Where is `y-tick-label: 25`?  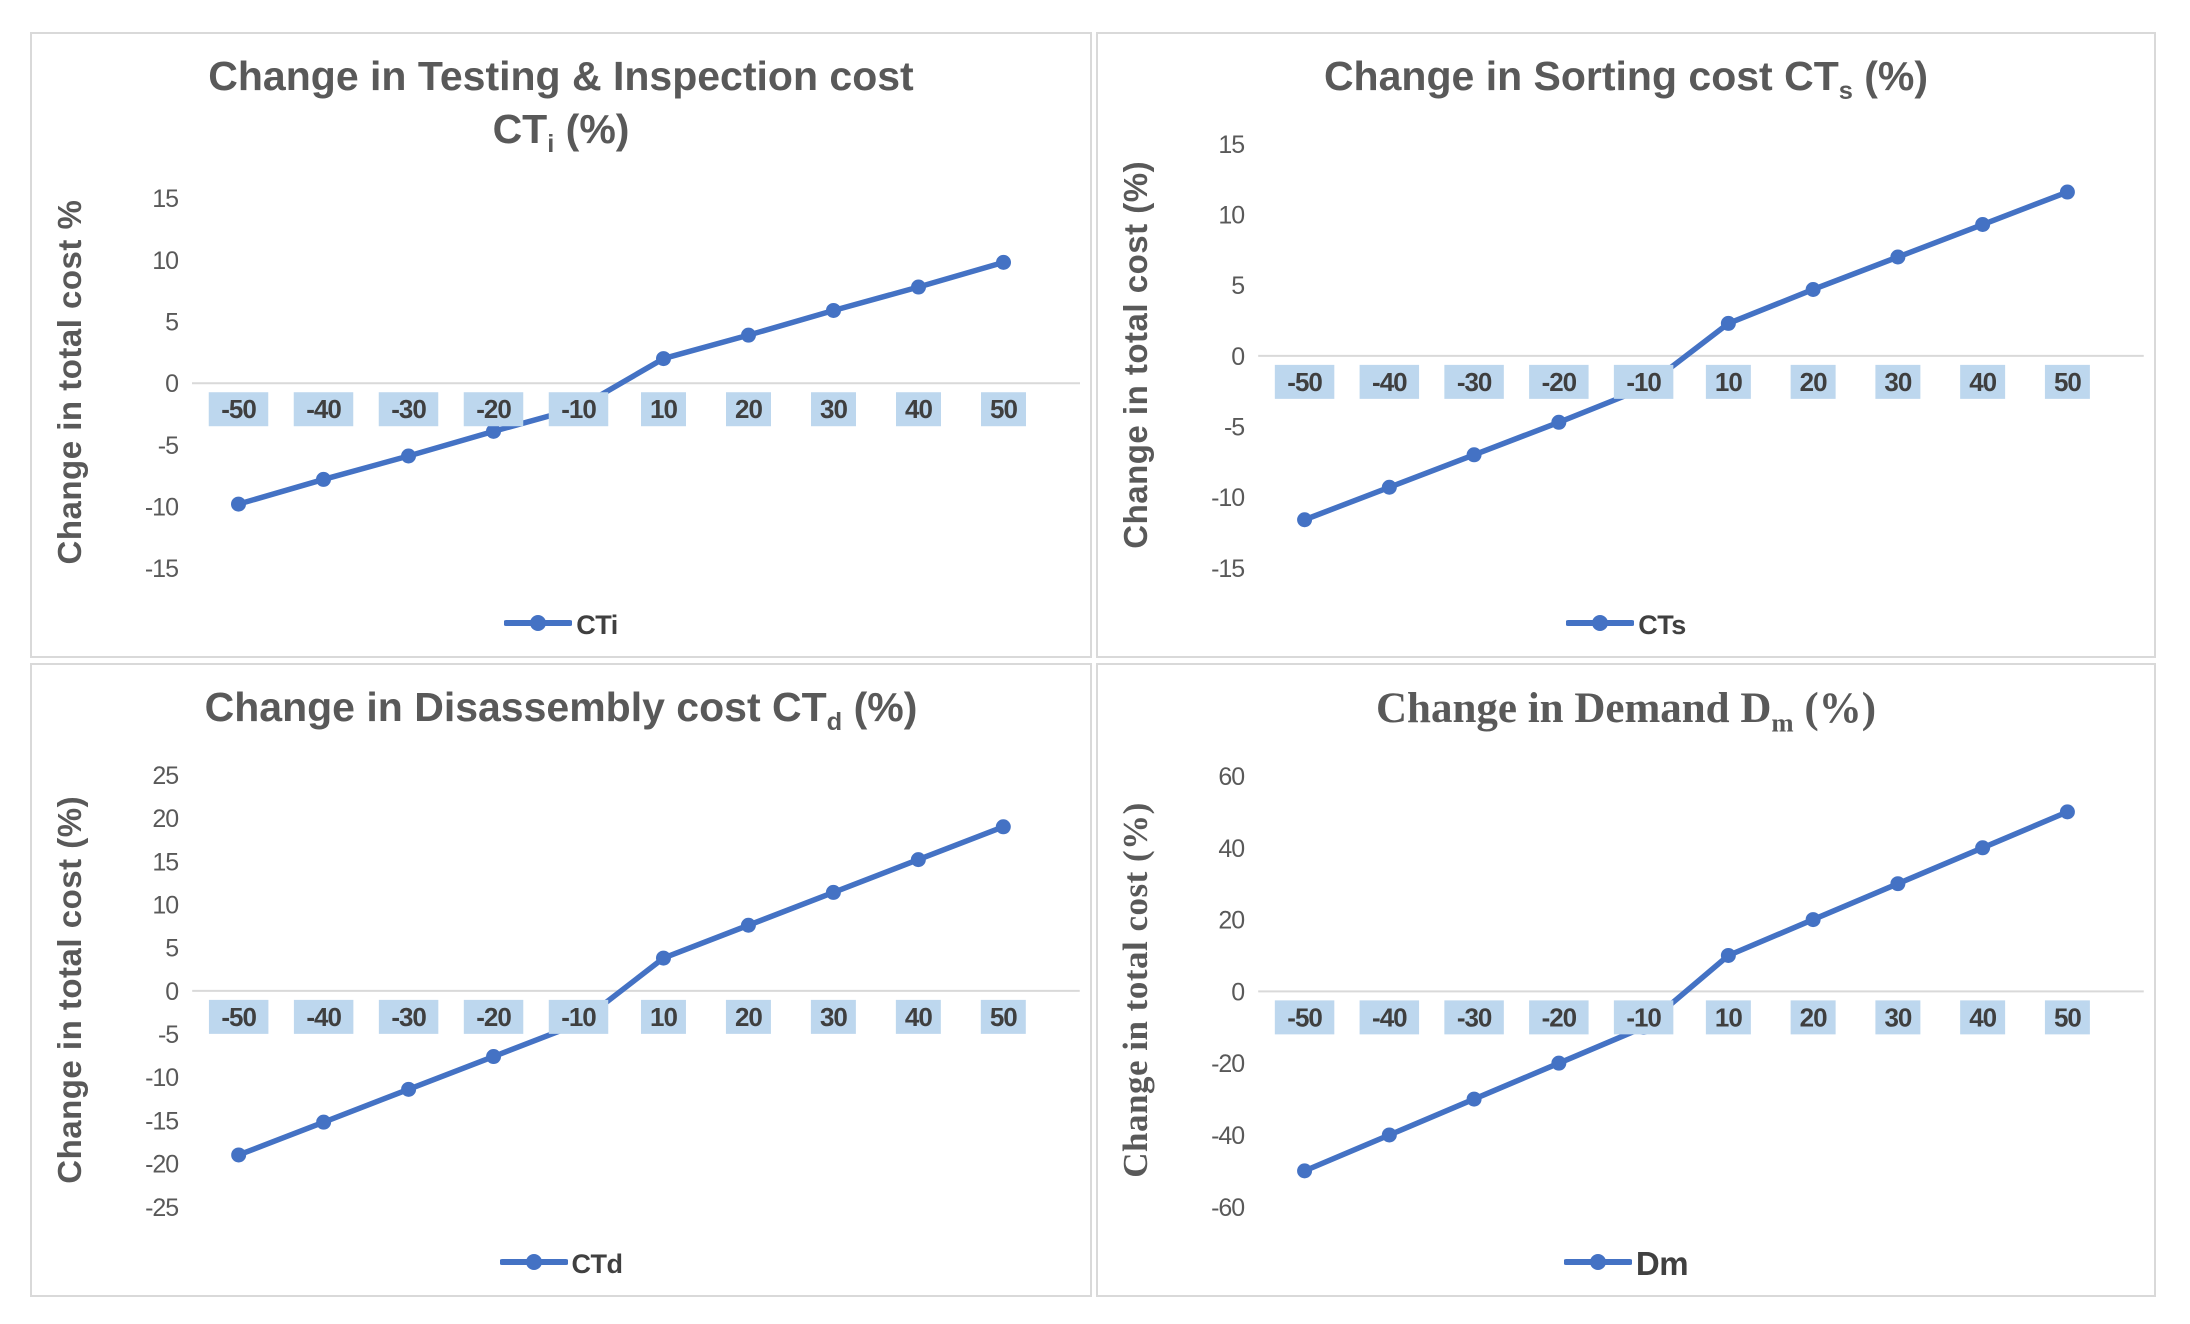
y-tick-label: 25 is located at coordinates (165, 776).